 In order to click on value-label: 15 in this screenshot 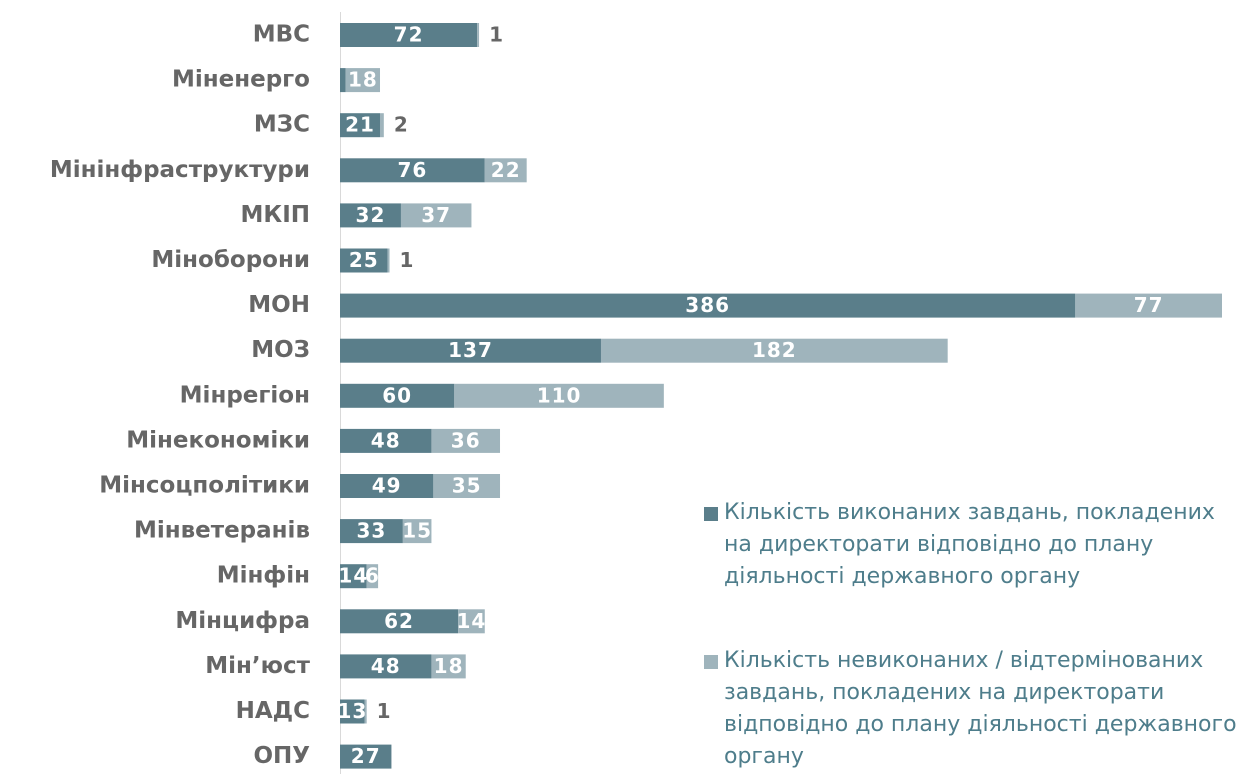, I will do `click(417, 531)`.